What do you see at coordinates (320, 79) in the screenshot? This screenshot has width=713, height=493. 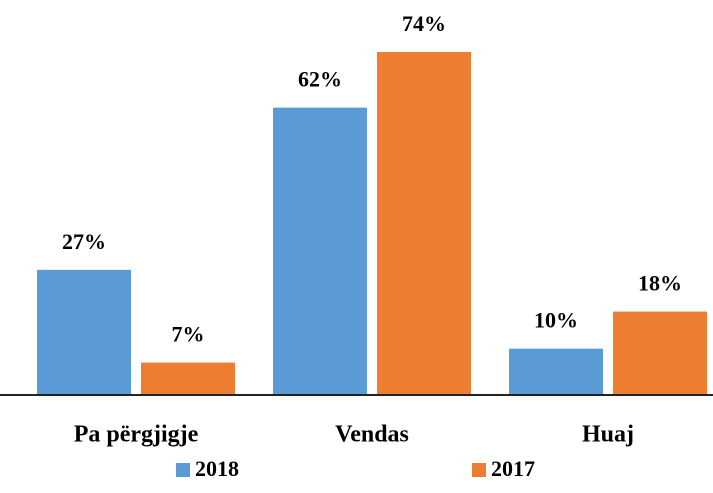 I see `data-label: 62%` at bounding box center [320, 79].